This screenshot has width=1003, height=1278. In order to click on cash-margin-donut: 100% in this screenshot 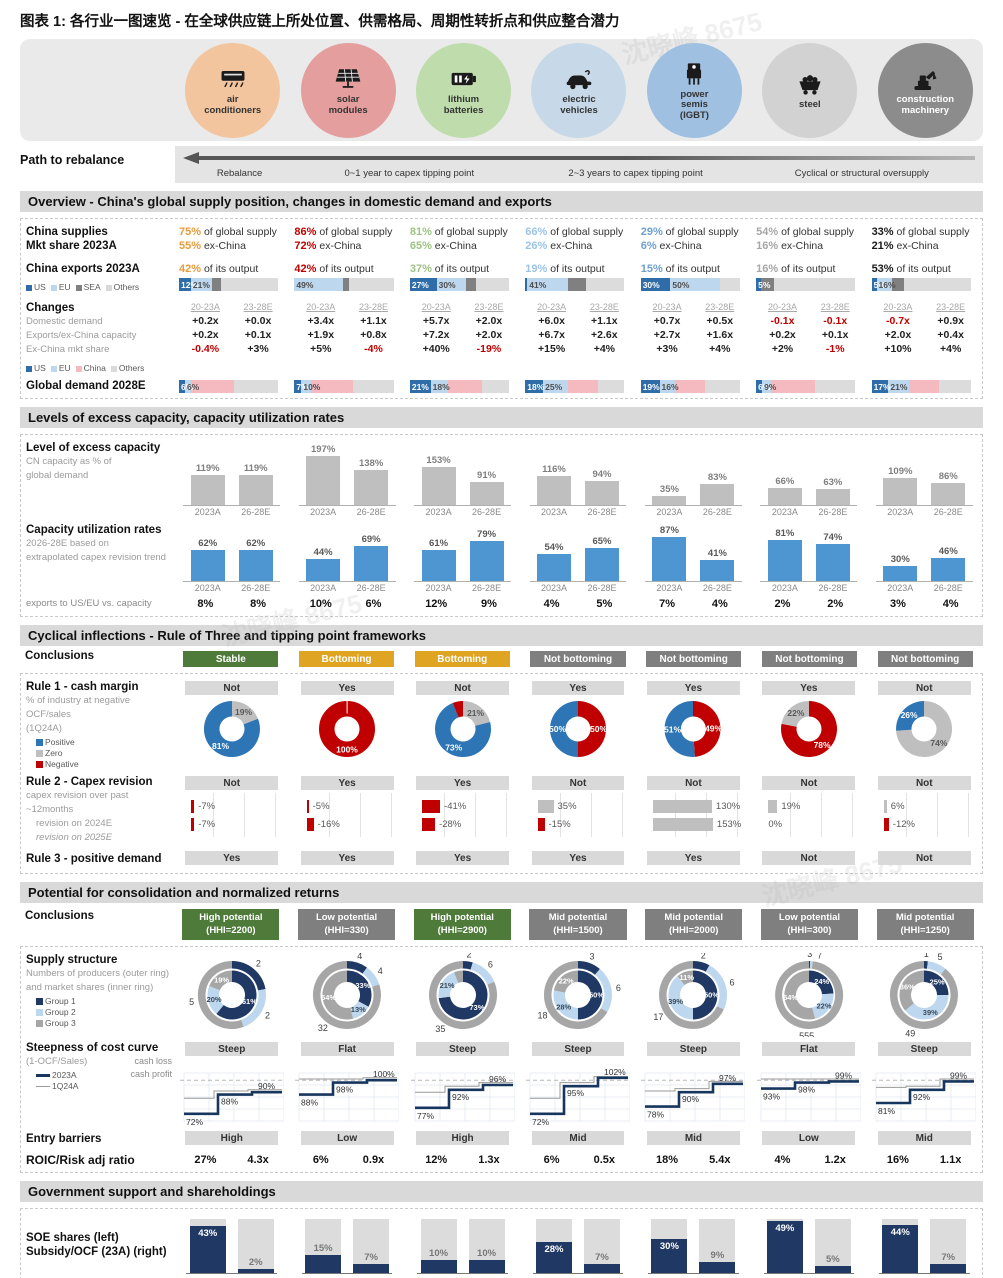, I will do `click(347, 728)`.